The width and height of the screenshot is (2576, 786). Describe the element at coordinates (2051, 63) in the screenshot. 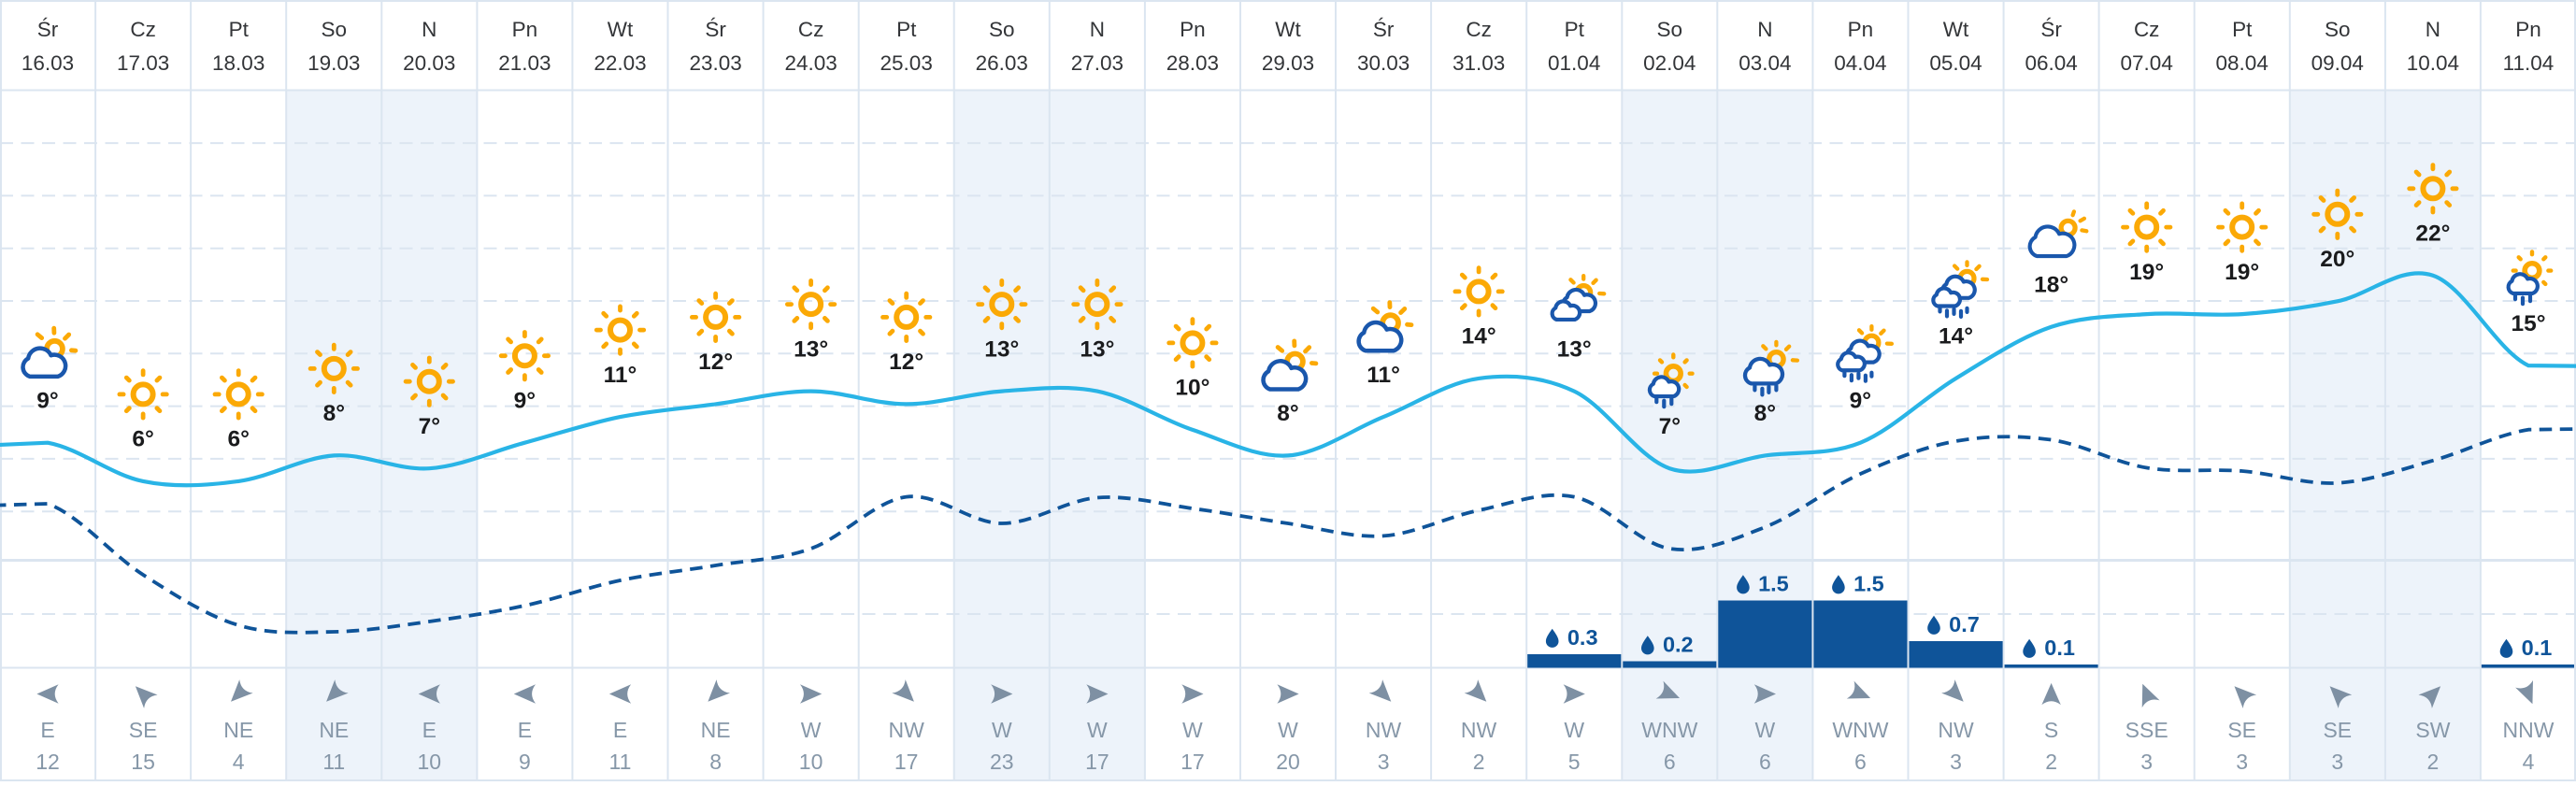

I see `svg-text: 06.04` at that location.